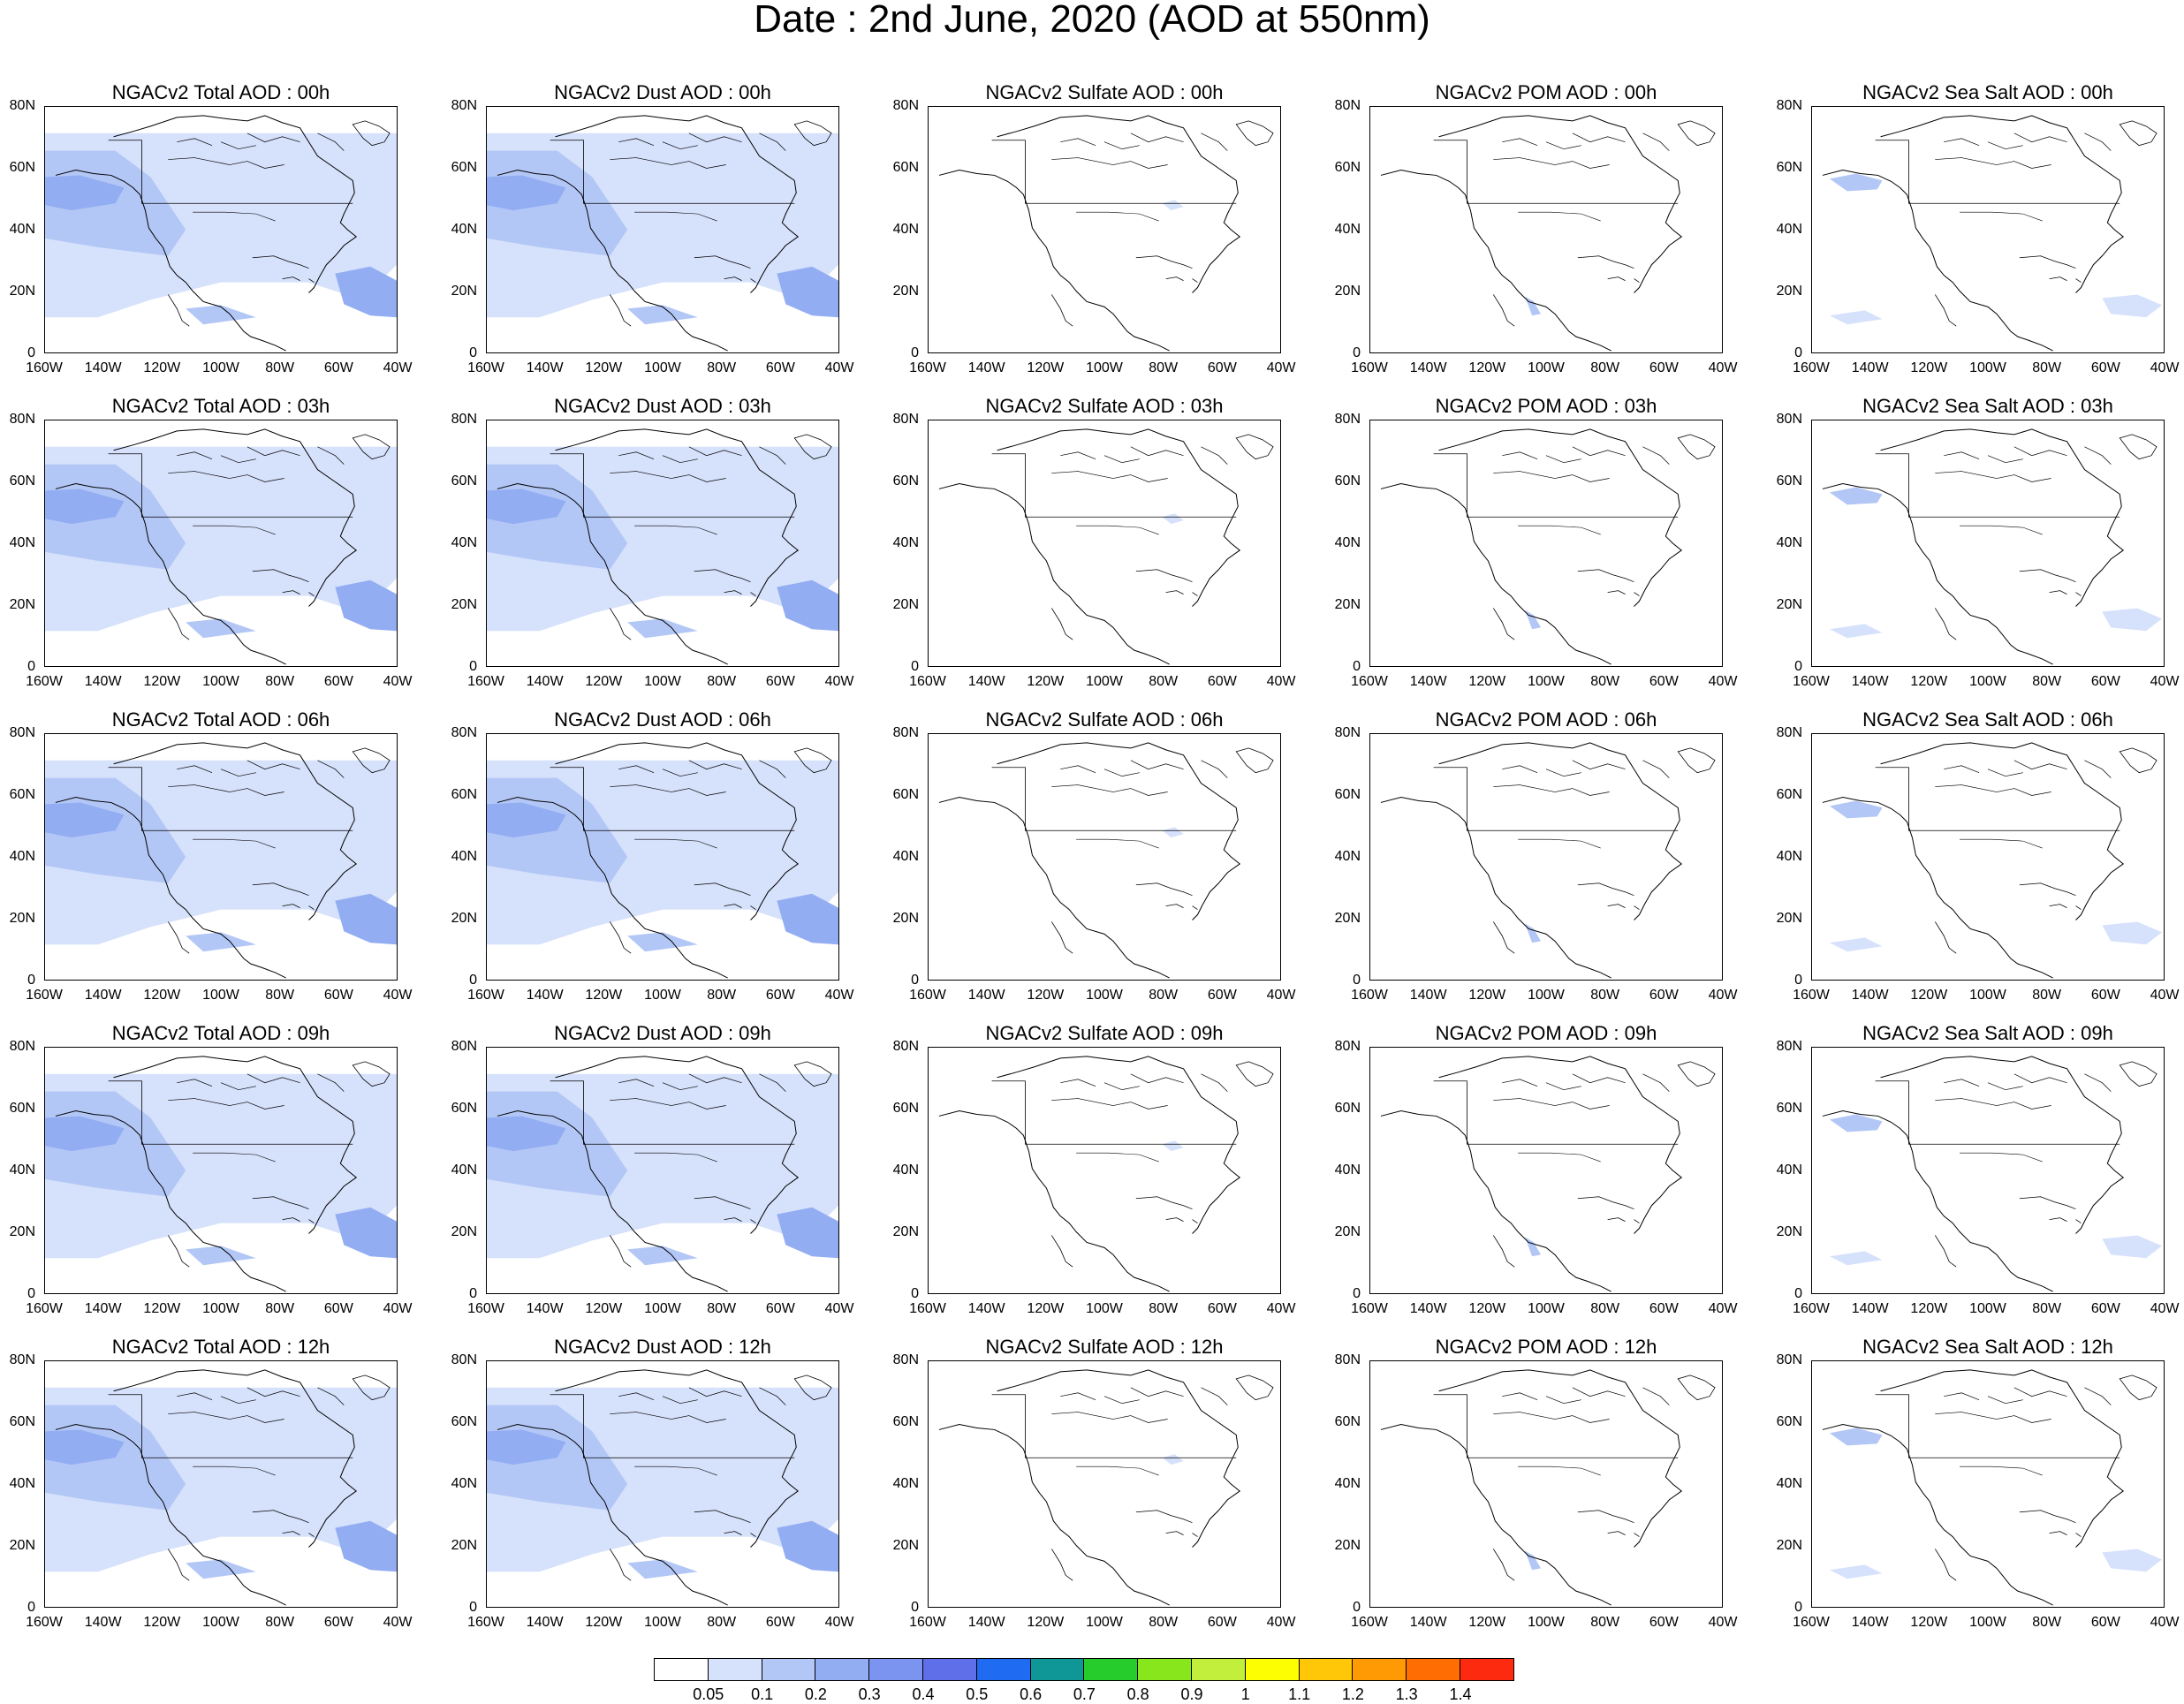 The image size is (2184, 1704). What do you see at coordinates (1369, 367) in the screenshot?
I see `x-tick-label: 160W` at bounding box center [1369, 367].